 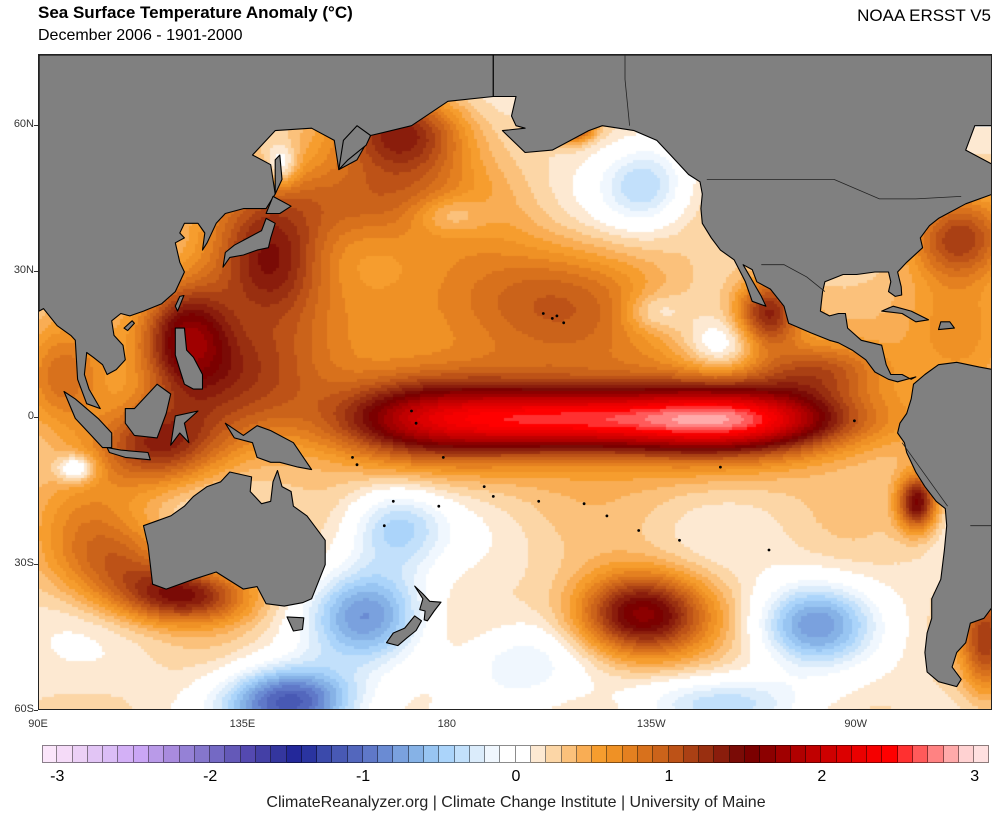 I want to click on lat-tick-label: 30N, so click(x=23, y=270).